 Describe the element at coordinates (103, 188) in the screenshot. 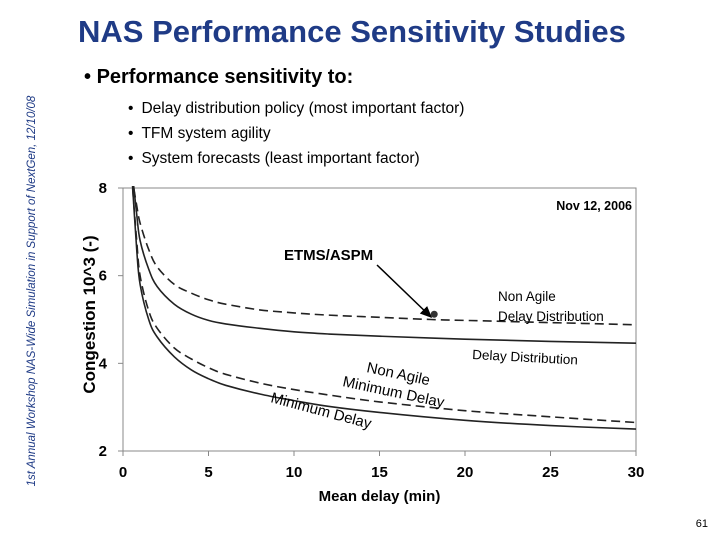

I see `y-tick-label: 8` at that location.